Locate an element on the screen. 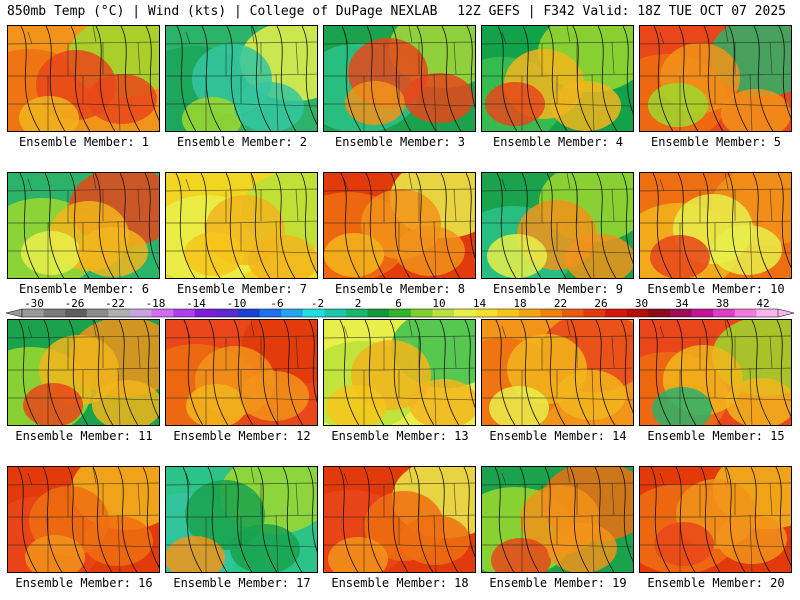  ensemble-member-label: Ensemble Member: 6 is located at coordinates (84, 289).